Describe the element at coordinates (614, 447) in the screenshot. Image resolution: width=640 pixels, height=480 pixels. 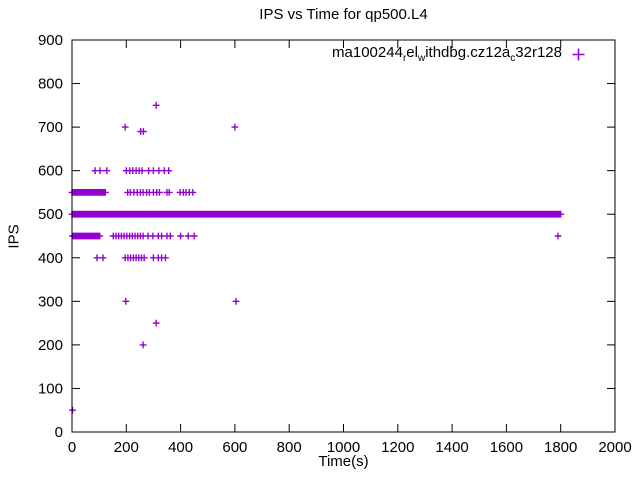
I see `x-tick-label: 2000` at that location.